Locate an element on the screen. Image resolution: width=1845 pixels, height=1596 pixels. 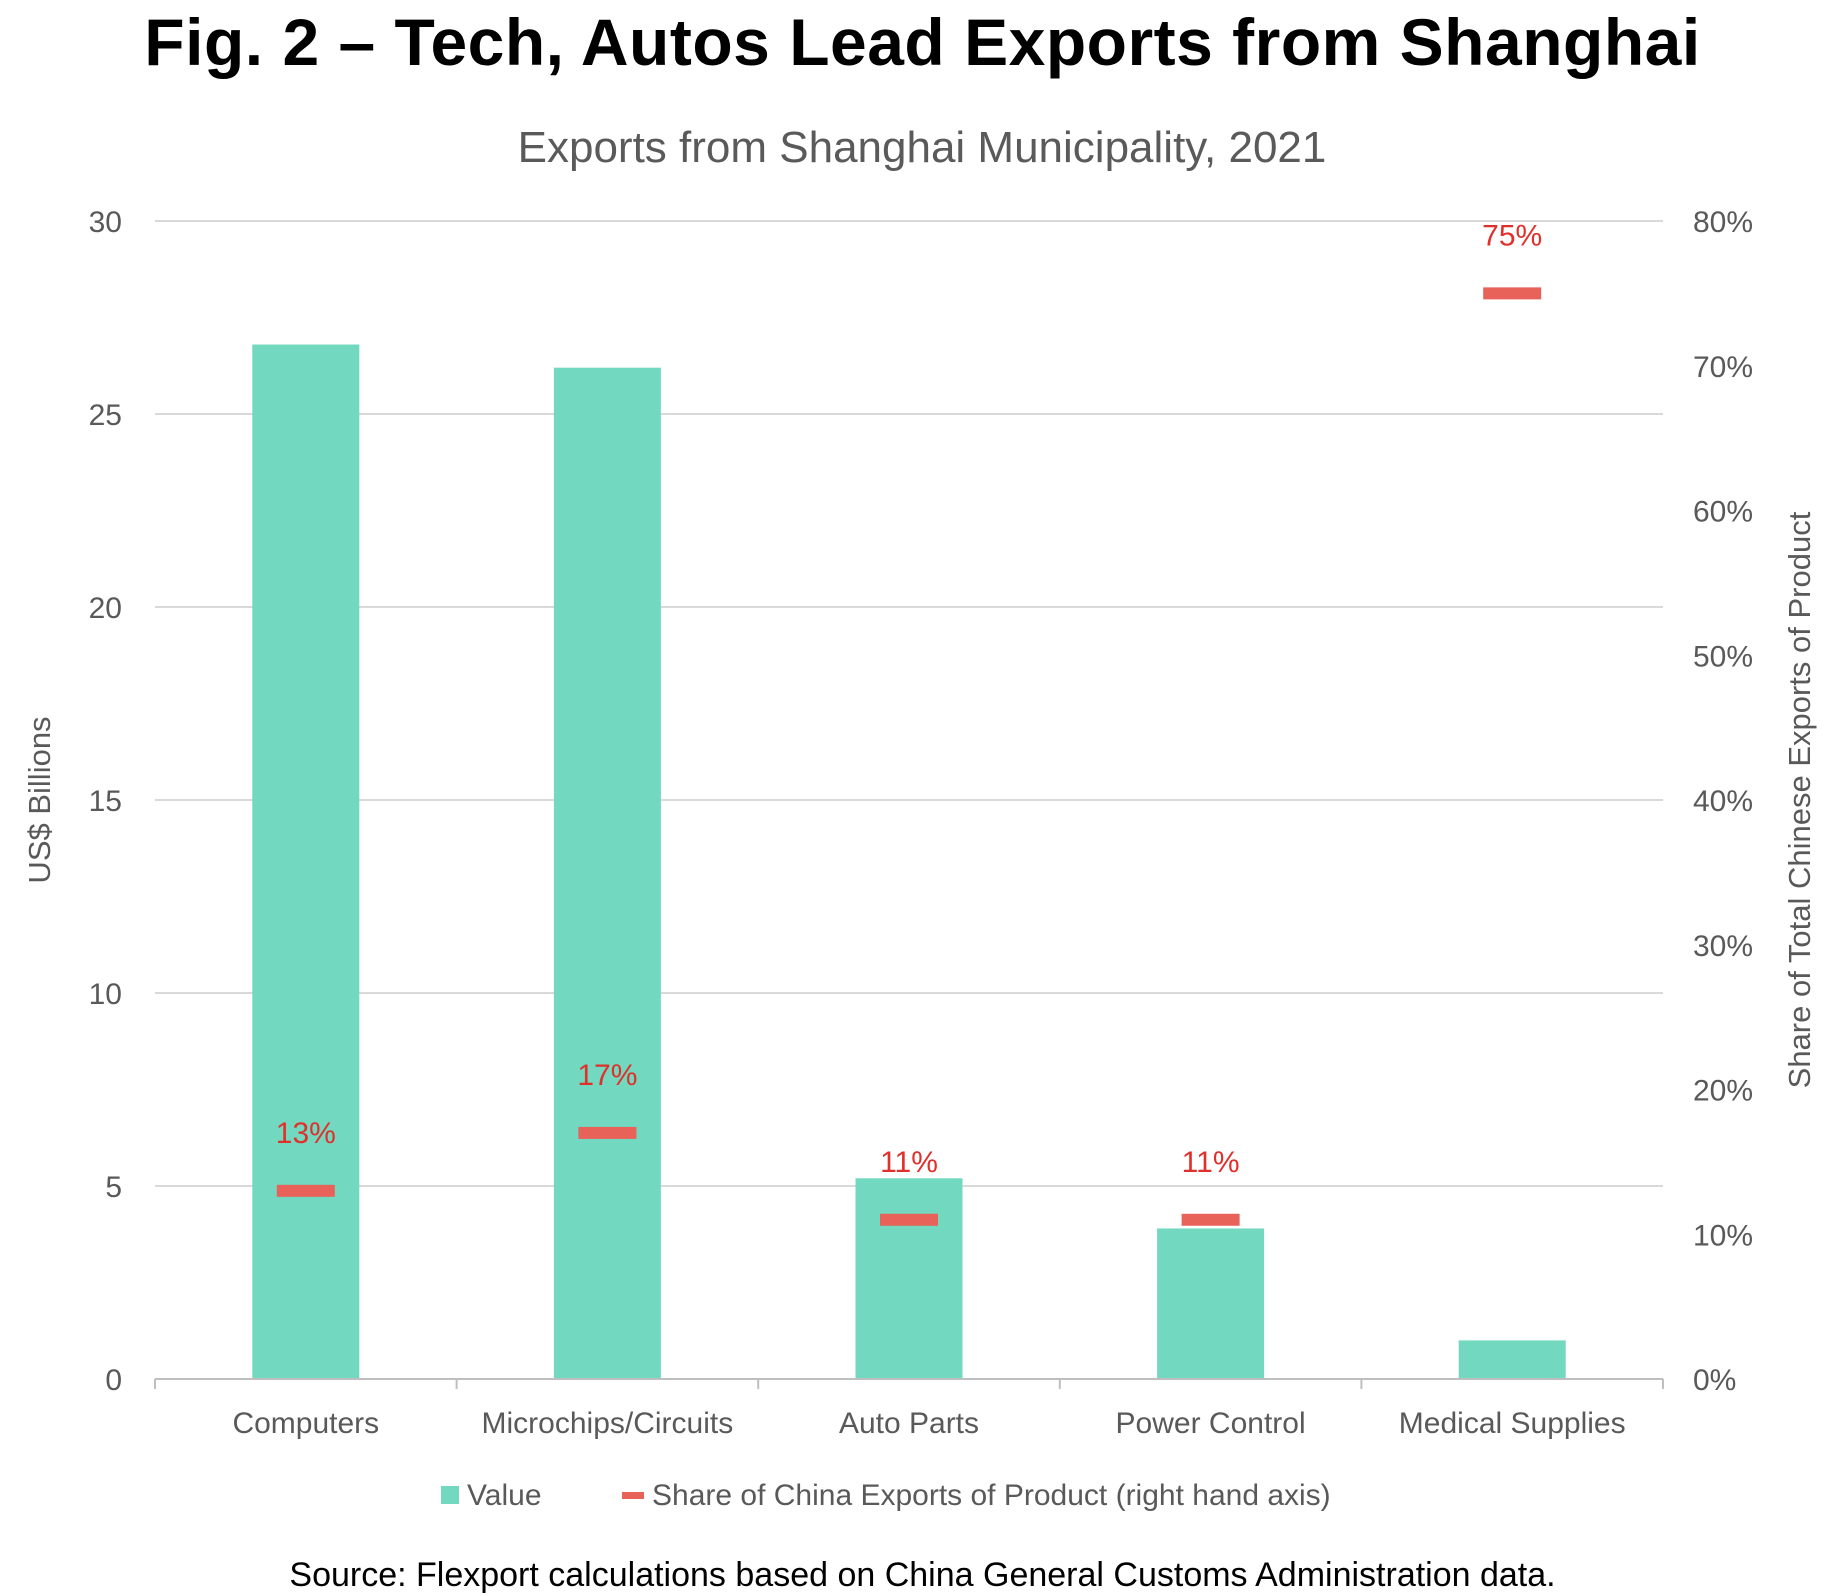
left-axis-ticks: 0 5 10 15 20 25 30 is located at coordinates (105, 801).